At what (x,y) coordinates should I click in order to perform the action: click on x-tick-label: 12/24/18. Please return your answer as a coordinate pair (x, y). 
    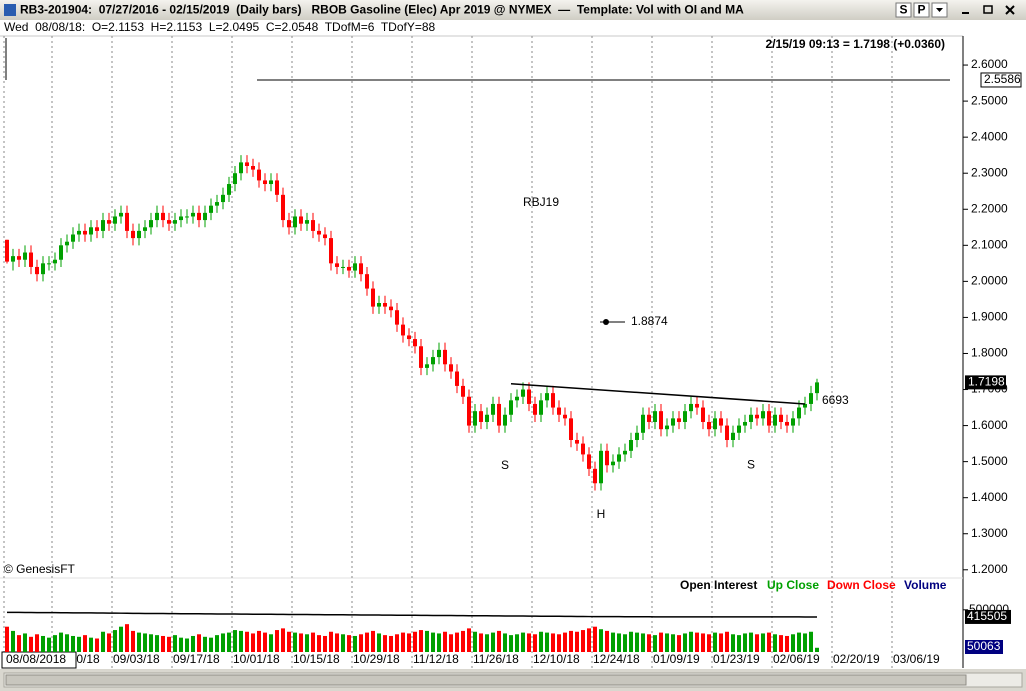
    Looking at the image, I should click on (616, 659).